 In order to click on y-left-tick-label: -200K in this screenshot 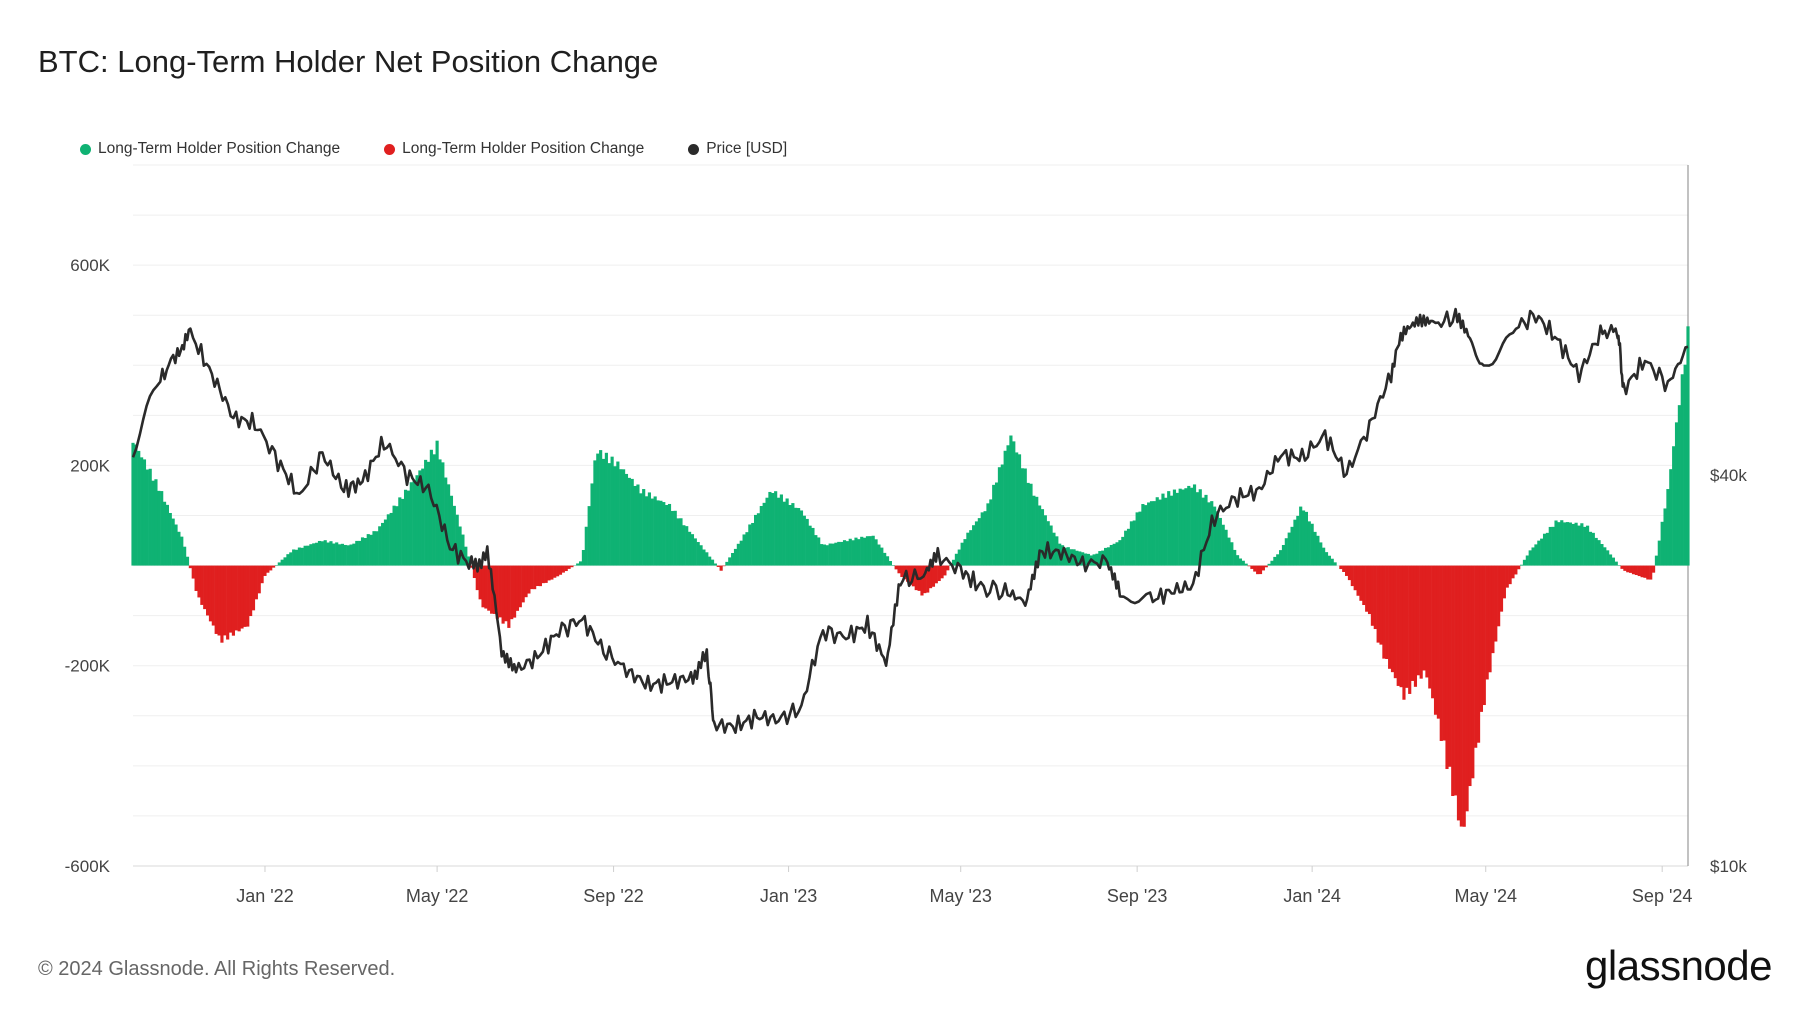, I will do `click(88, 666)`.